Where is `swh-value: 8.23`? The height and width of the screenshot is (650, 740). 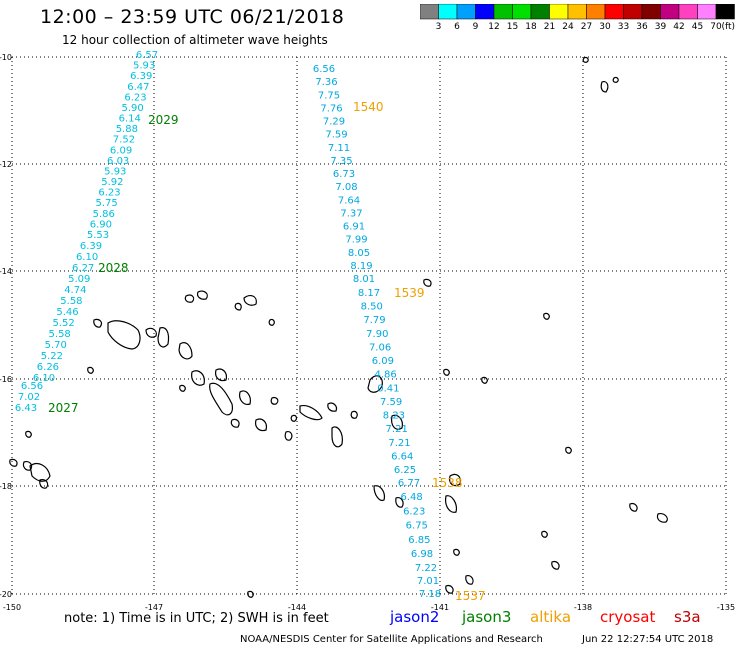
swh-value: 8.23 is located at coordinates (394, 416).